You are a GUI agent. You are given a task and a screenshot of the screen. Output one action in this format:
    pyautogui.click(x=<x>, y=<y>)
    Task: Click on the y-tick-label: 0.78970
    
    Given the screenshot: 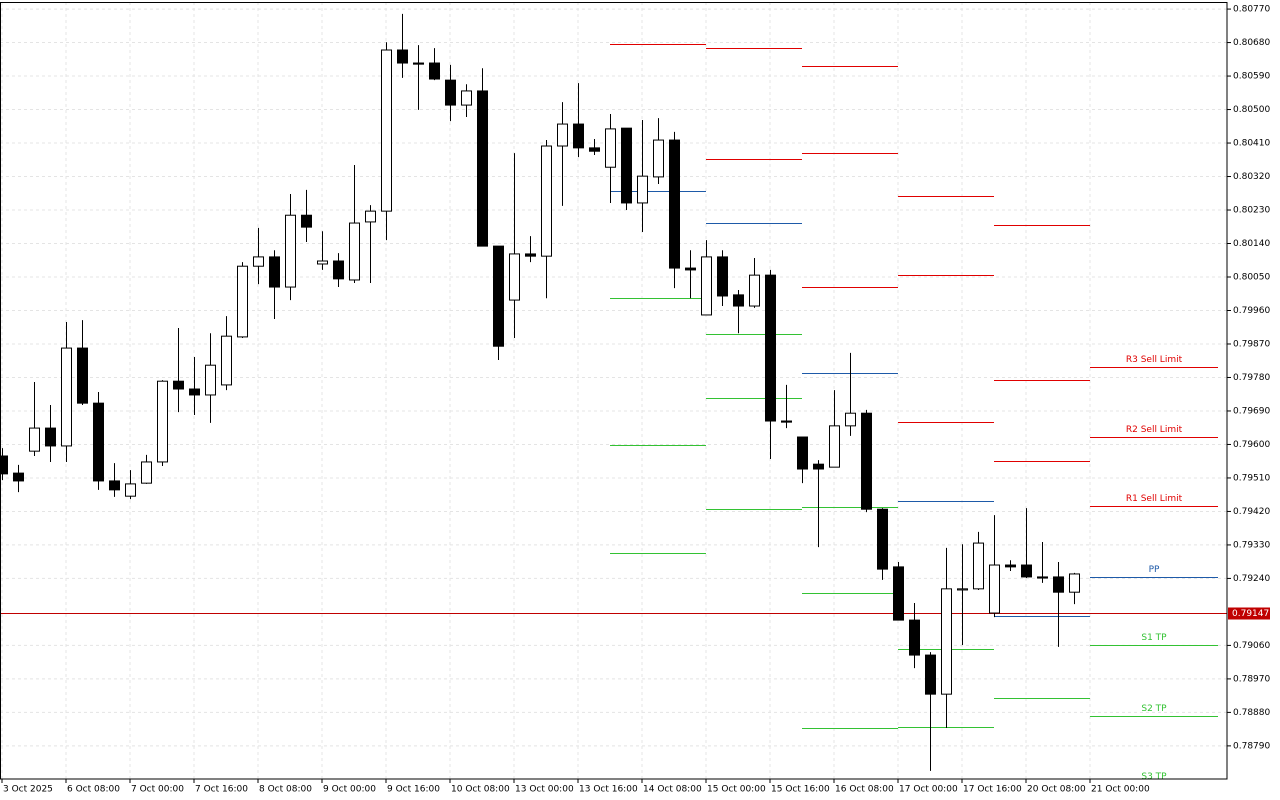 What is the action you would take?
    pyautogui.click(x=1251, y=679)
    